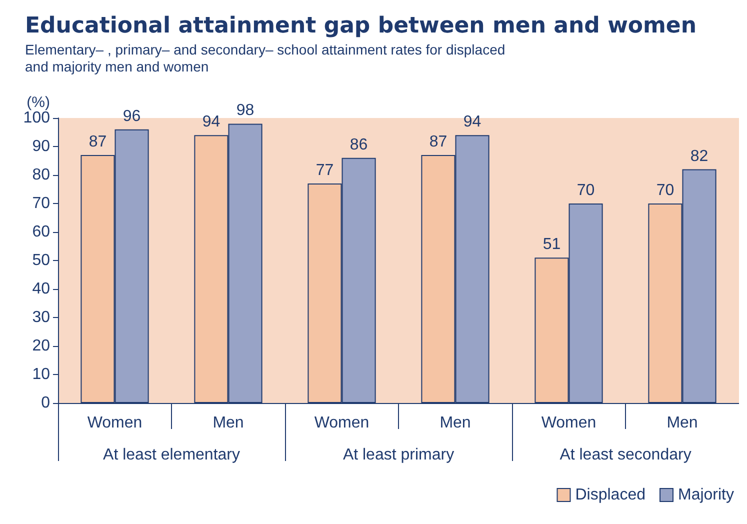 The width and height of the screenshot is (747, 524). I want to click on text: At least primary, so click(398, 455).